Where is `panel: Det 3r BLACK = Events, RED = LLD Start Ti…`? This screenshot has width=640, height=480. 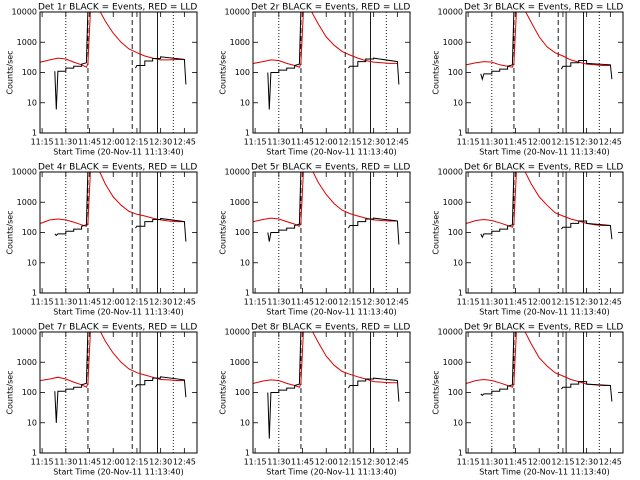 panel: Det 3r BLACK = Events, RED = LLD Start Ti… is located at coordinates (528, 80).